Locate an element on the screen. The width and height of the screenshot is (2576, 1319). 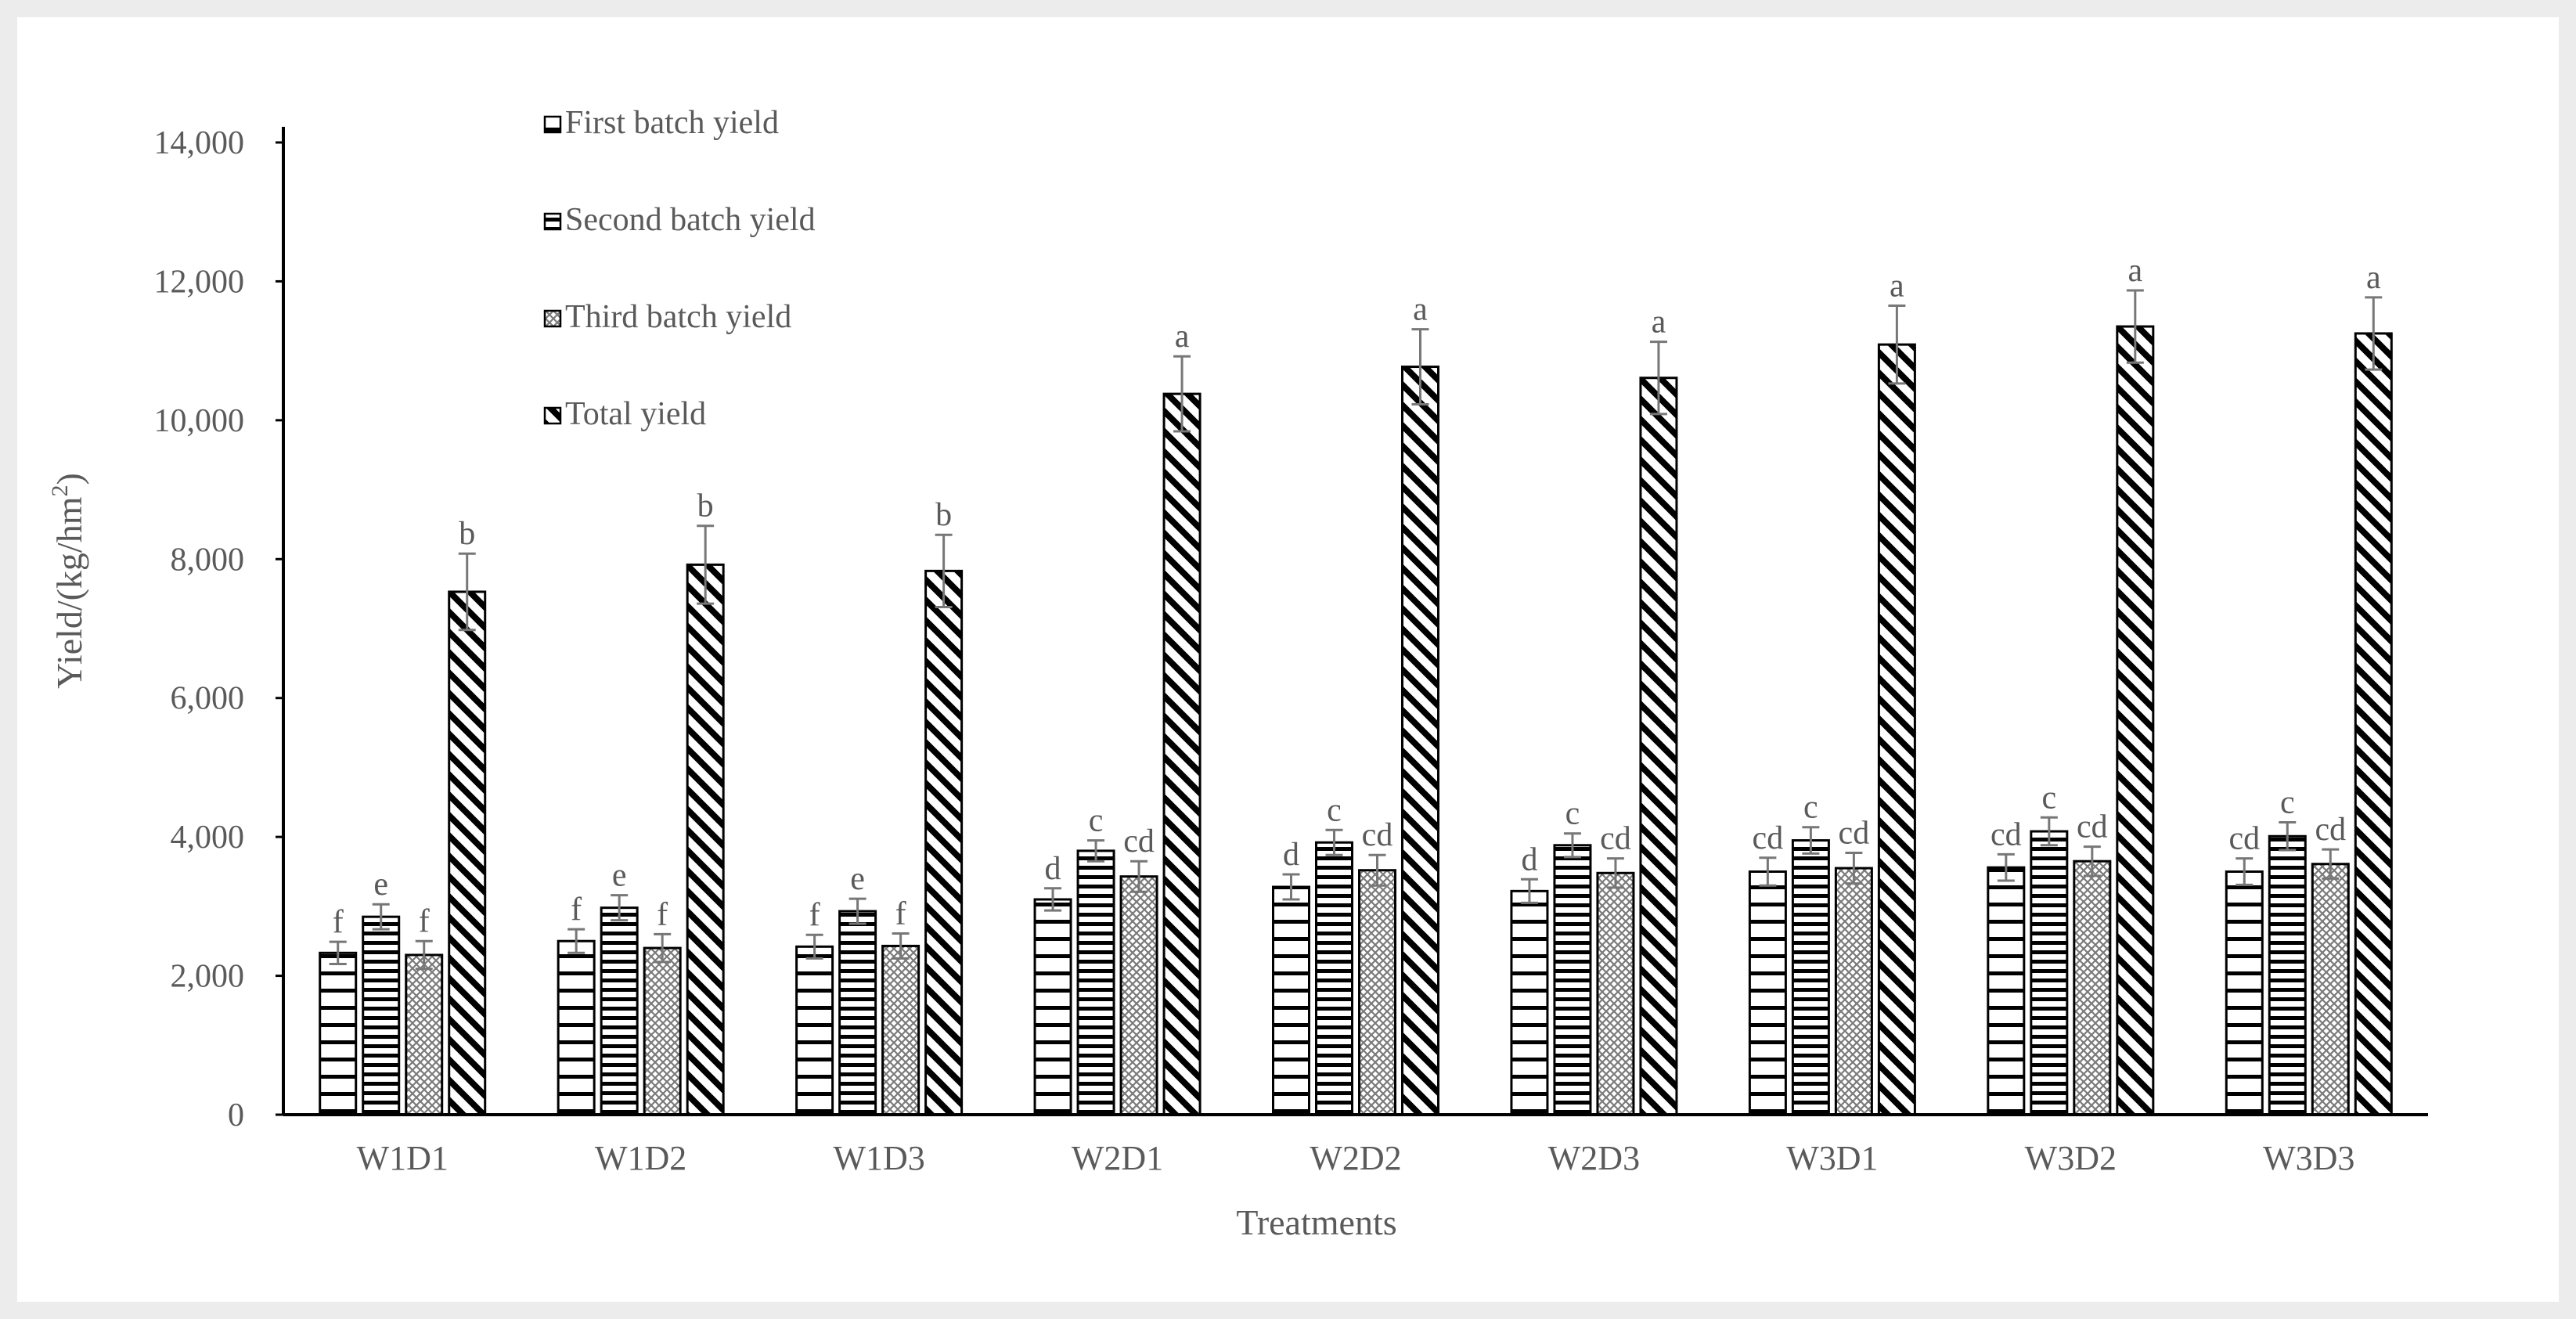
y-tick-label: 10,000 is located at coordinates (199, 421).